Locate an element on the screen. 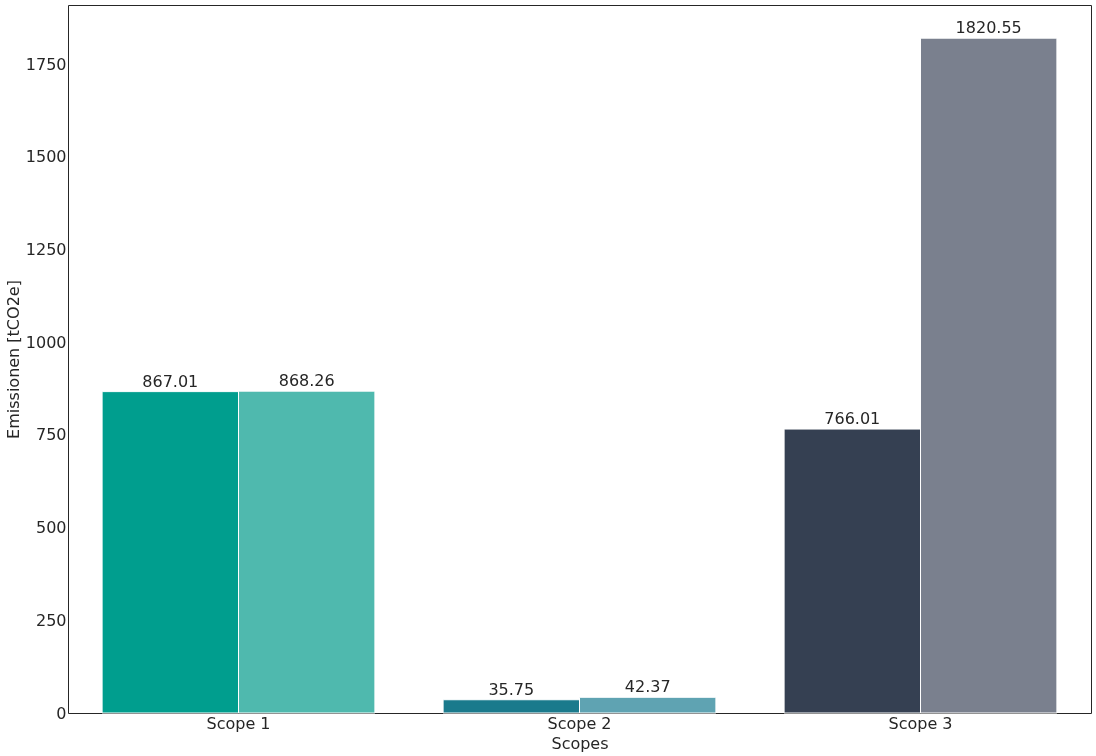  x-tick-label: Scope 2 is located at coordinates (579, 723).